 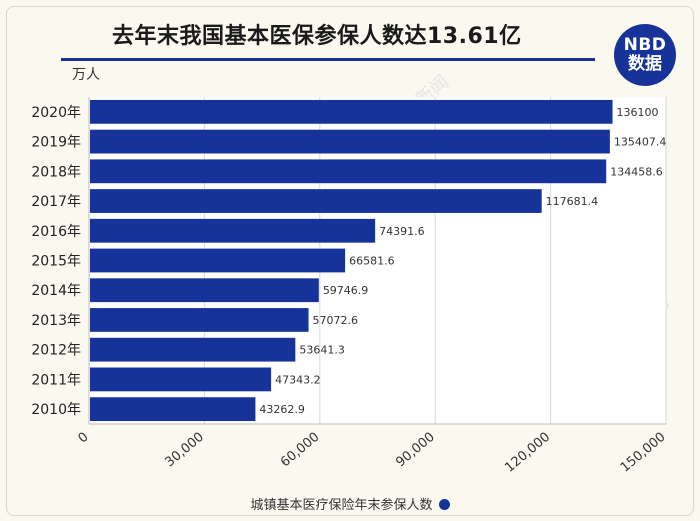 I want to click on y-tick-label: 2018年, so click(x=56, y=172).